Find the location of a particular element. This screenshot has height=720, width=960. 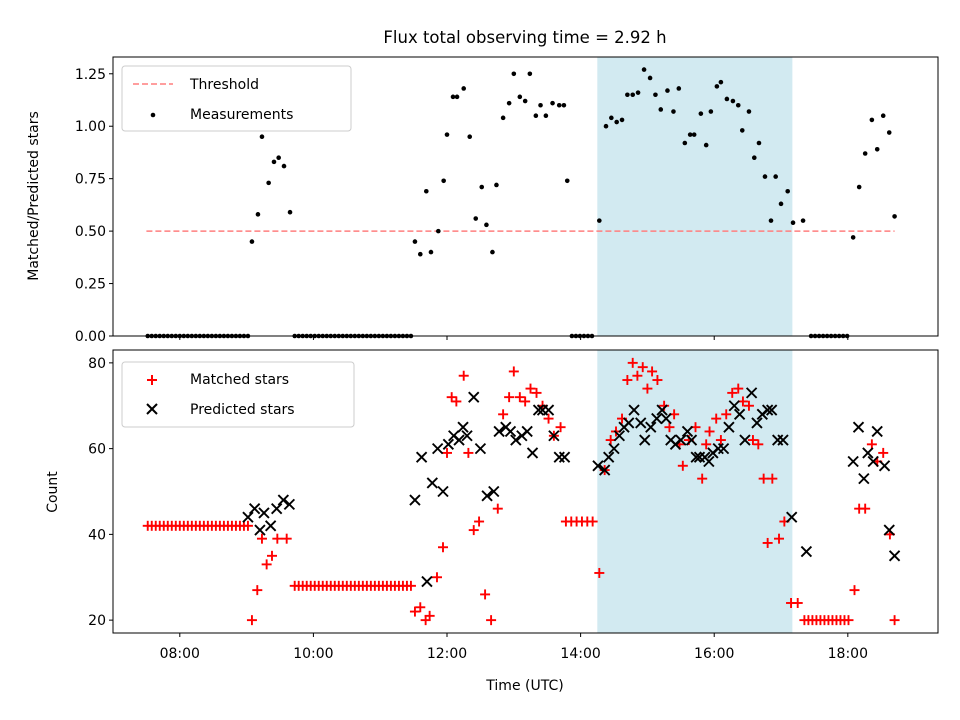

legend-predicted-swatch is located at coordinates (152, 409).